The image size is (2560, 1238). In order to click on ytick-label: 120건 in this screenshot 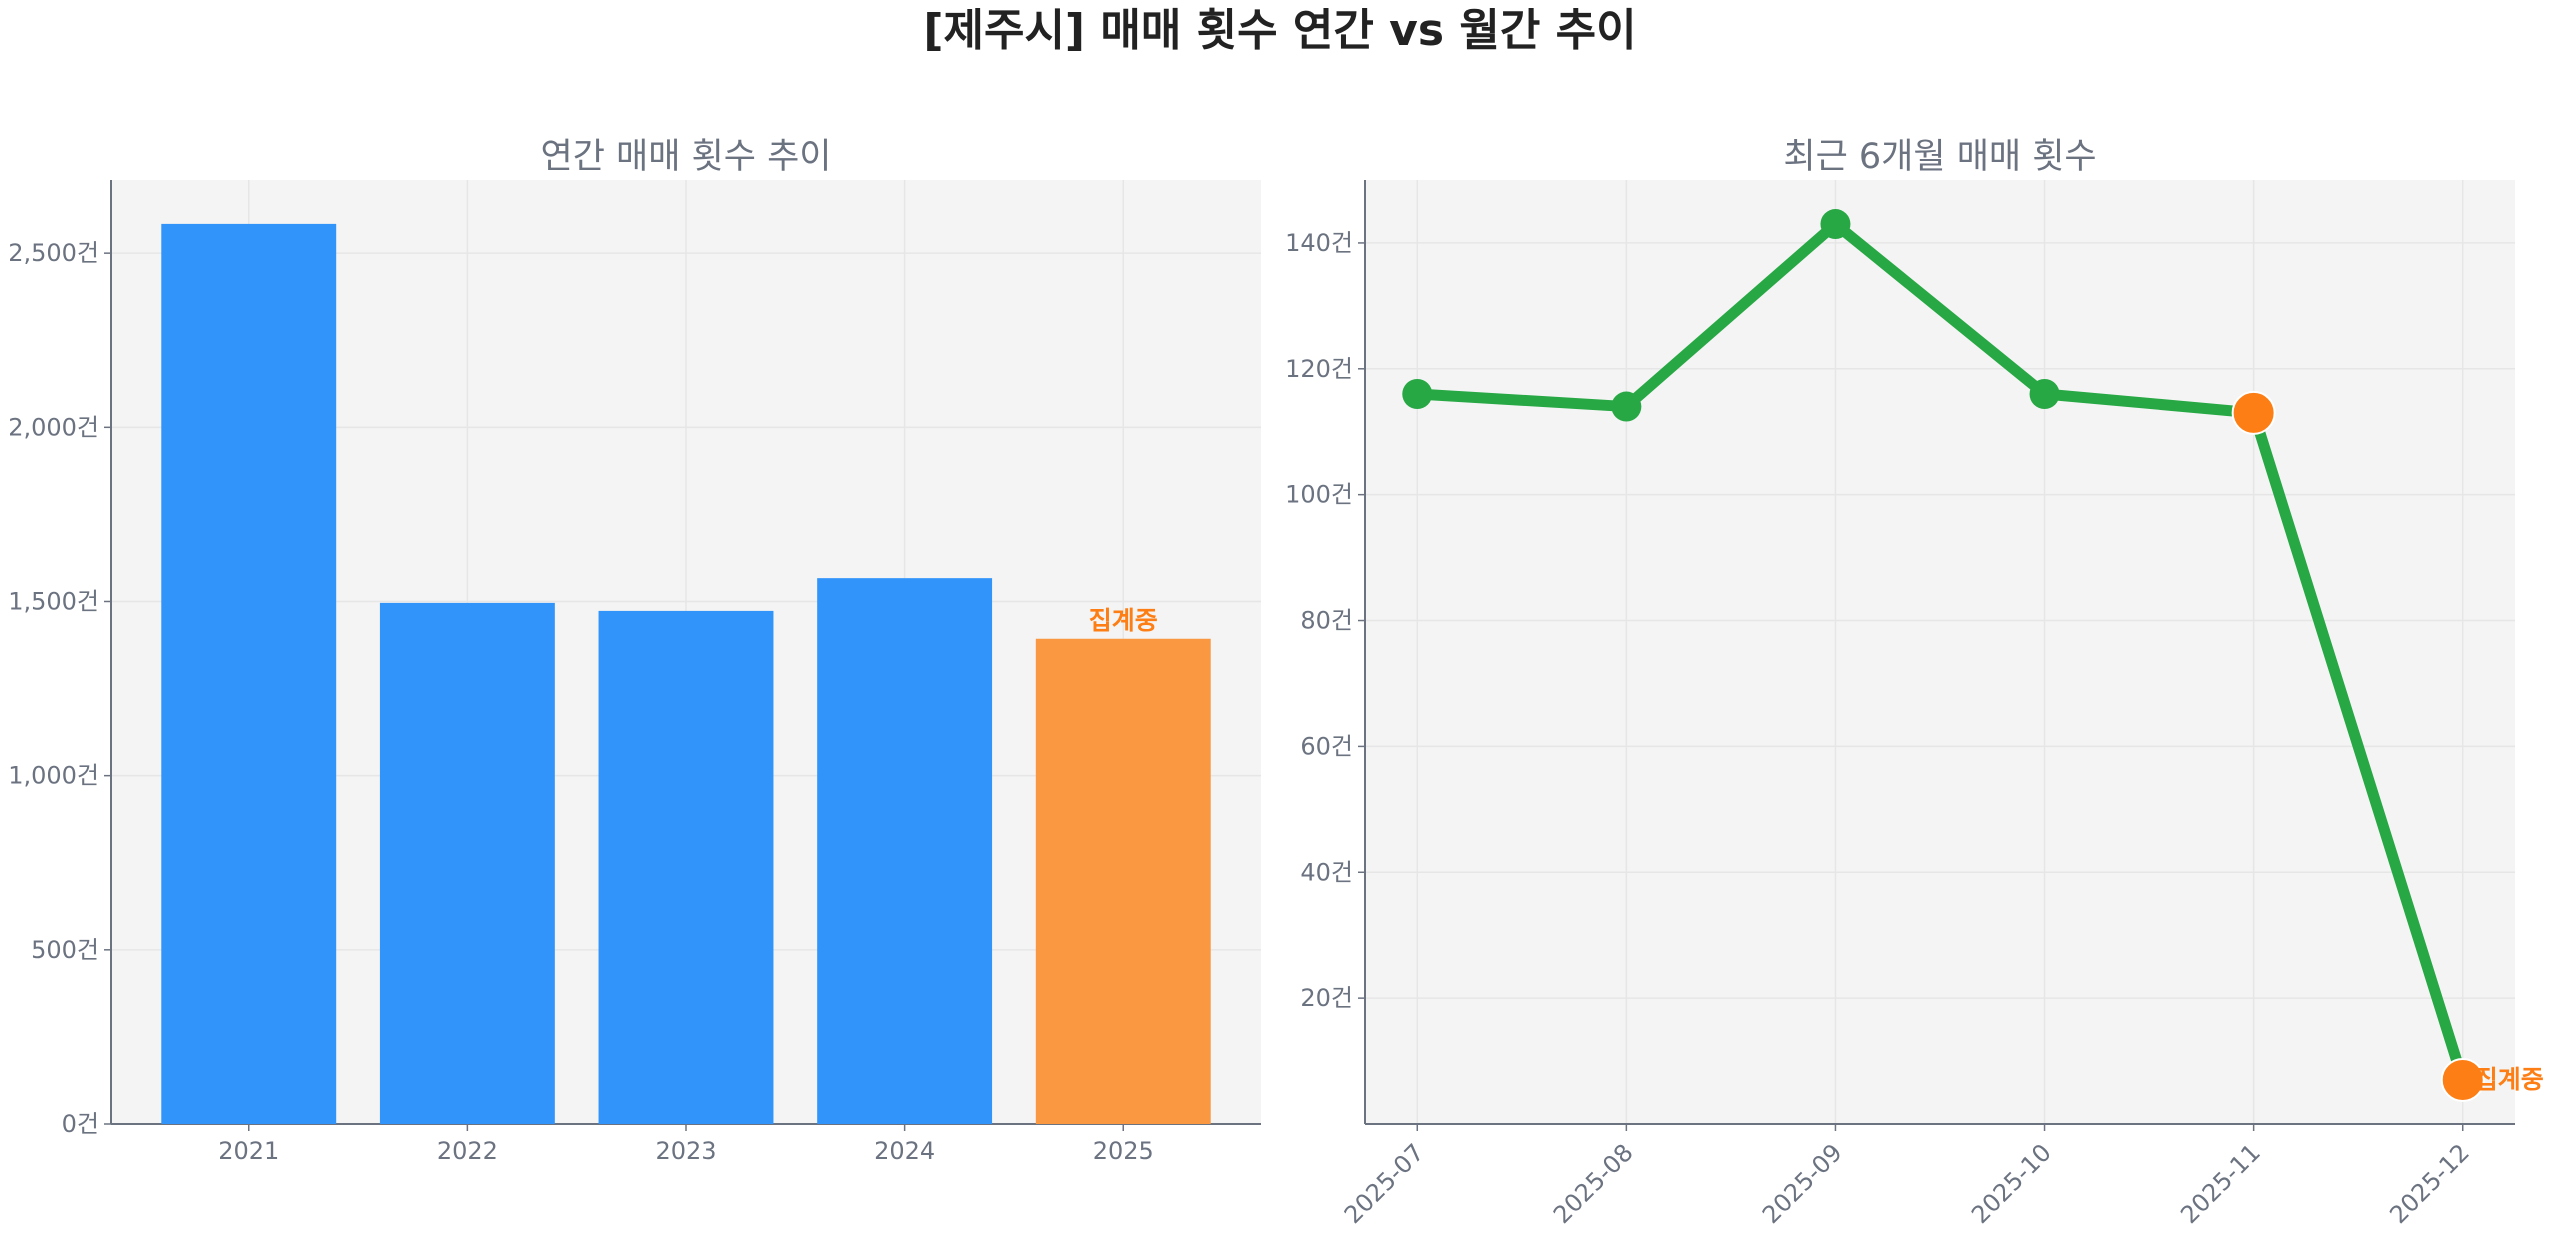, I will do `click(1319, 369)`.